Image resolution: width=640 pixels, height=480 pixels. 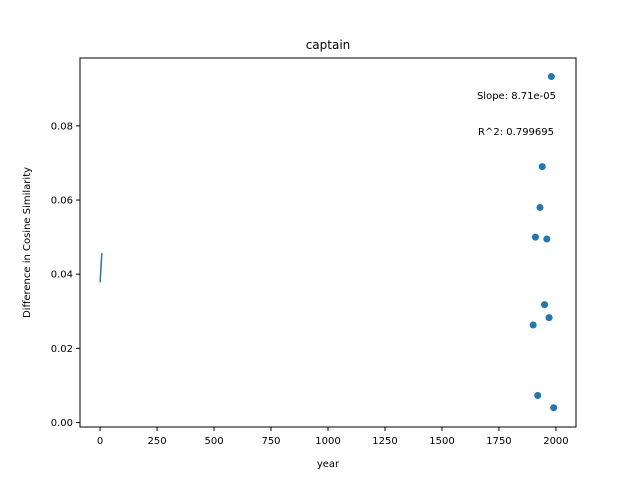 I want to click on y-axis-ticks: 0.00 0.02 0.04 0.06 0.08, so click(x=65, y=275).